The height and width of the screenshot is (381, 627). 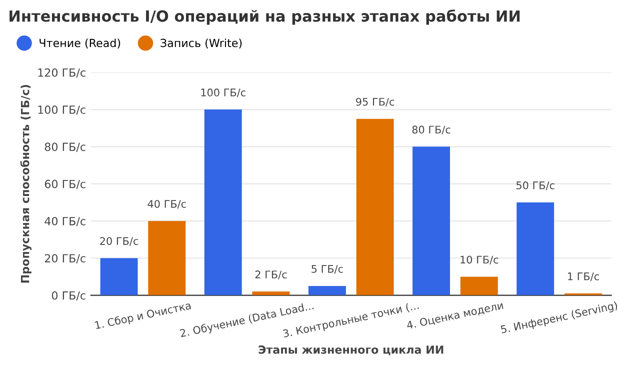 What do you see at coordinates (65, 259) in the screenshot?
I see `y-tick-label: 20 ГБ/с` at bounding box center [65, 259].